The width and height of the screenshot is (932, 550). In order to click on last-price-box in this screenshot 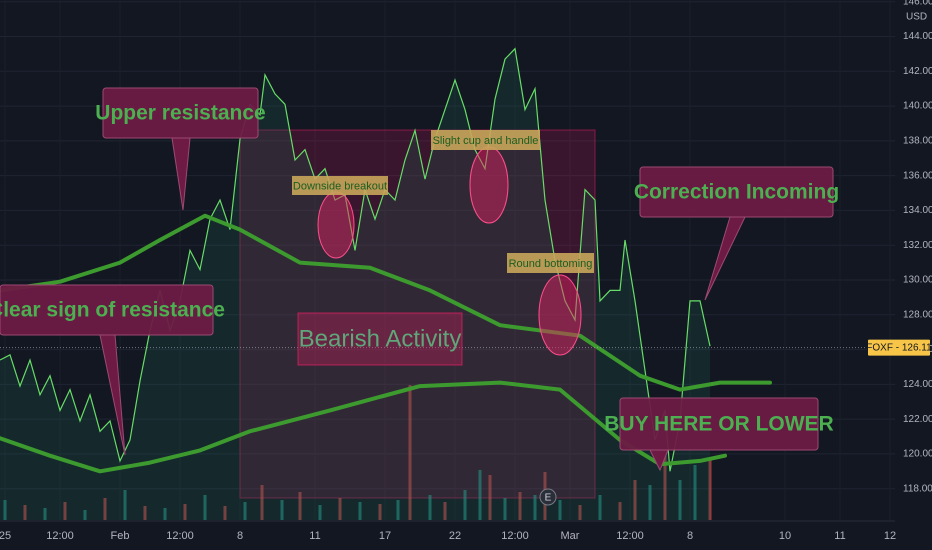, I will do `click(899, 347)`.